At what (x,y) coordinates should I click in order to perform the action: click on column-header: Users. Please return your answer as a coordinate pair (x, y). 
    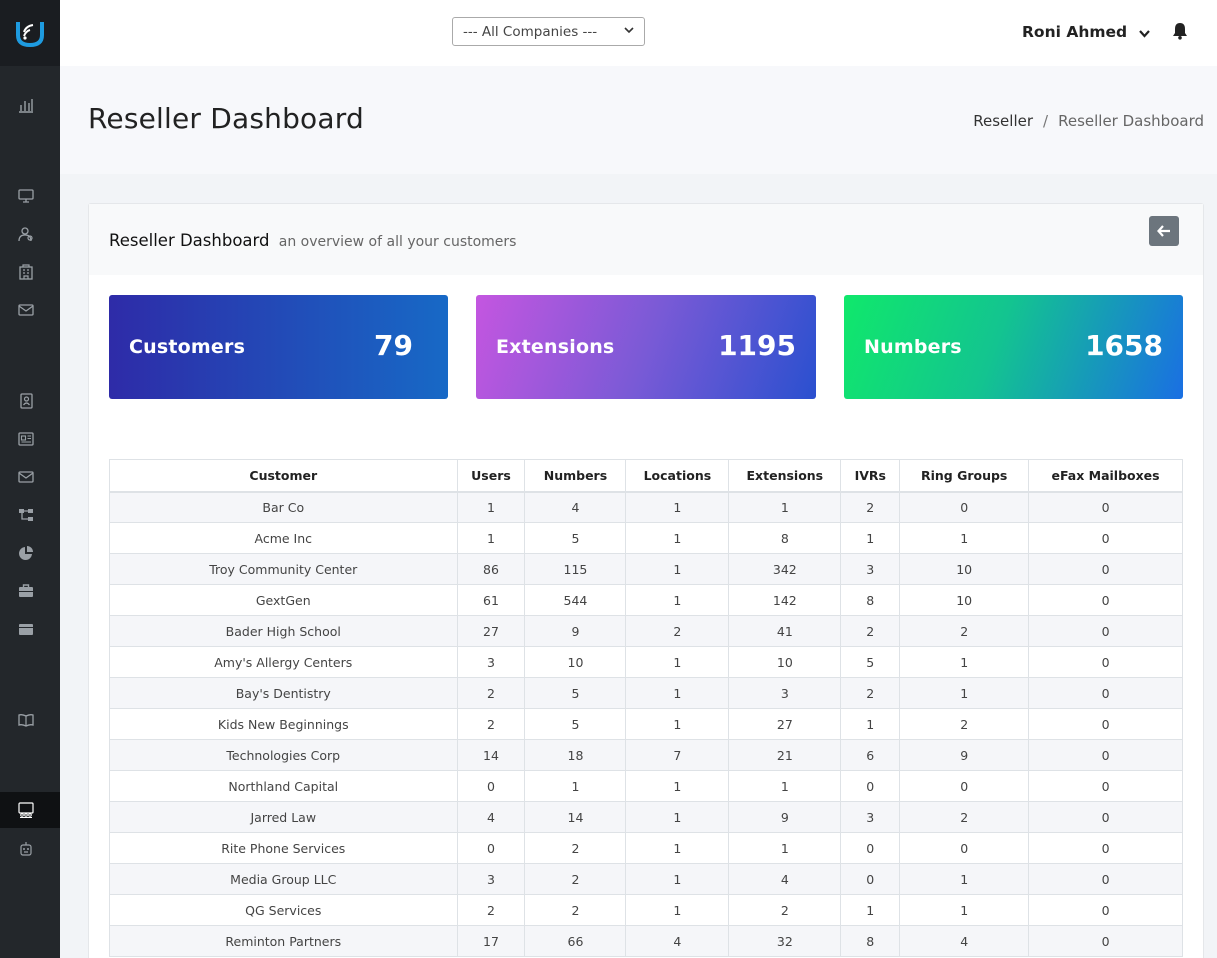
    Looking at the image, I should click on (491, 476).